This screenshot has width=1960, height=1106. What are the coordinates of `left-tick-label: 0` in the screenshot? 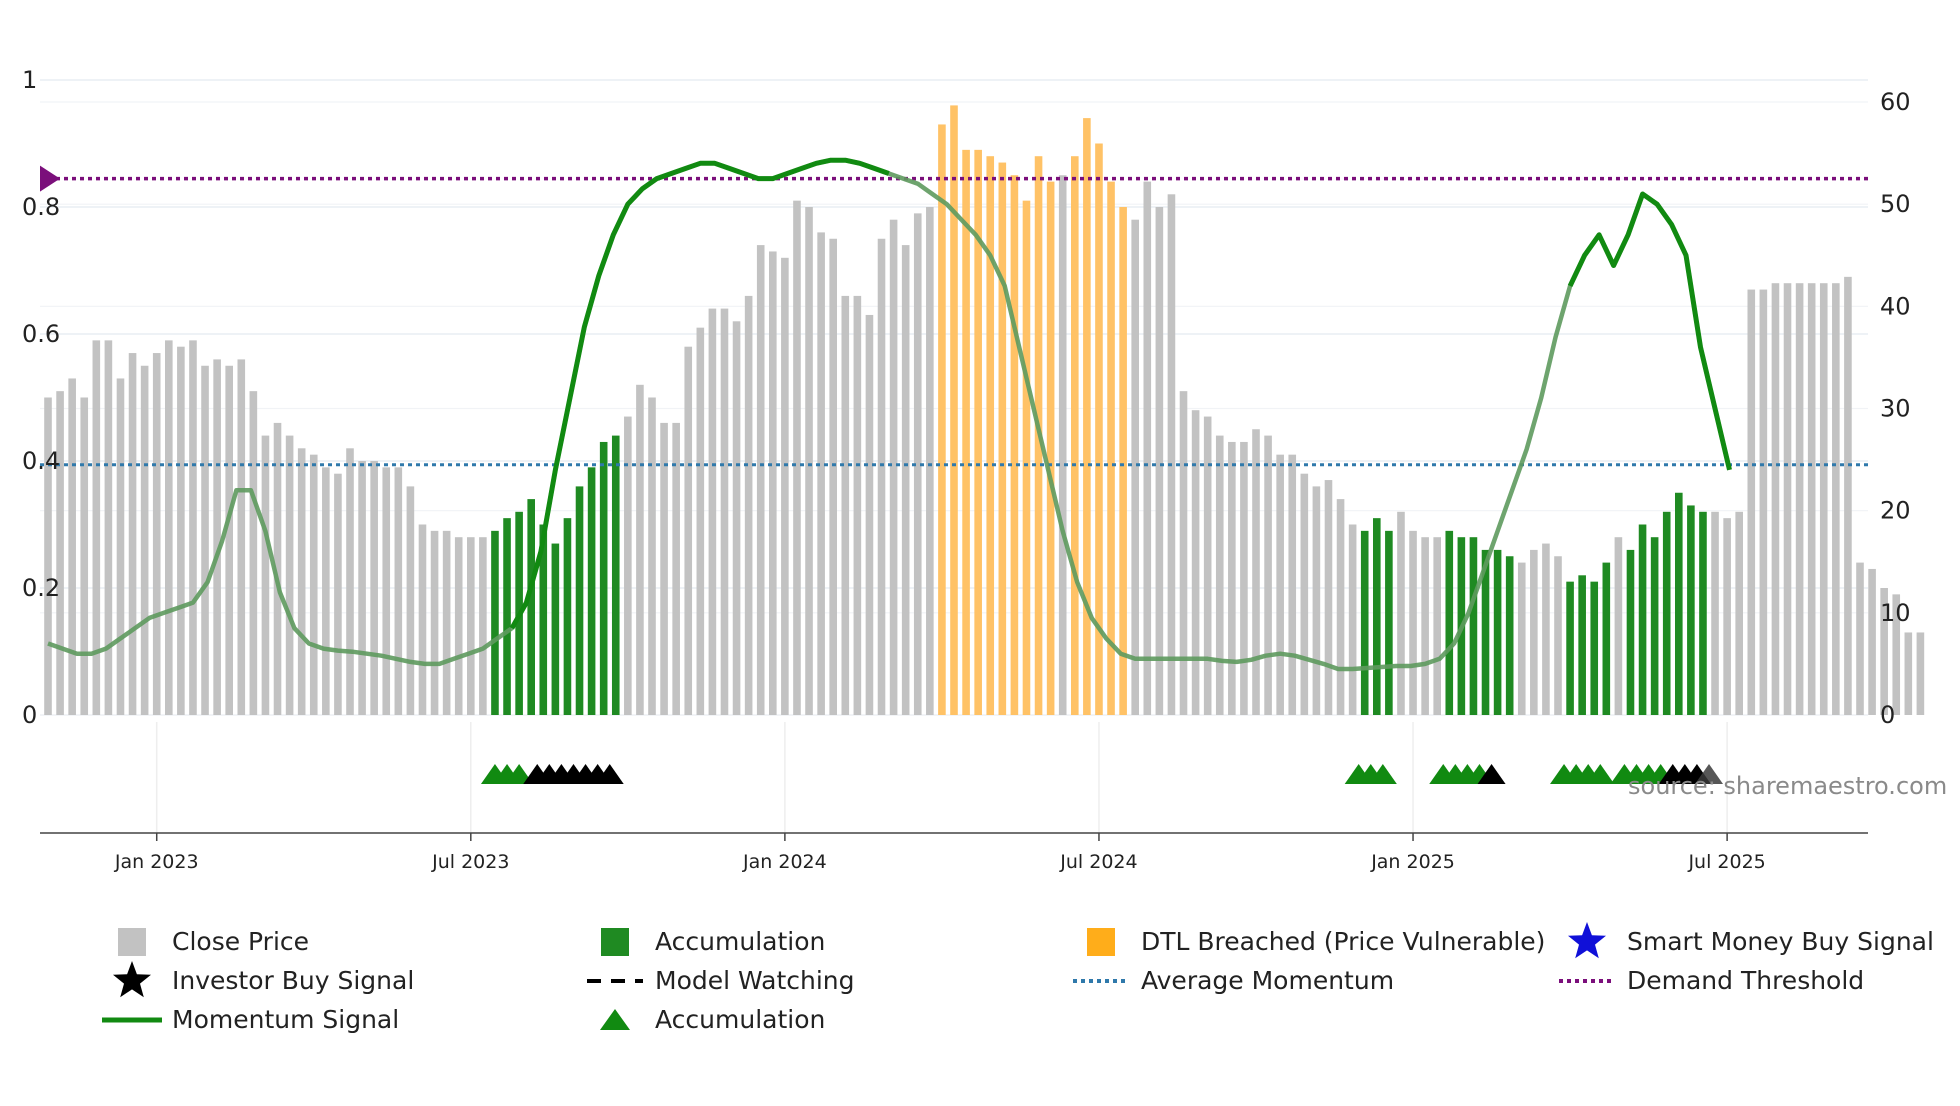 It's located at (29, 715).